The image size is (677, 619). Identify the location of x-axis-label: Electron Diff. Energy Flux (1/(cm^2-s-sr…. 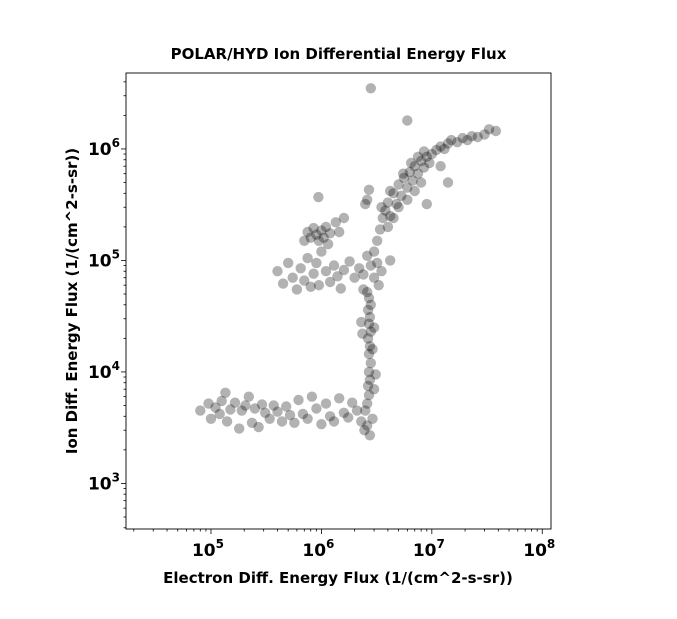
(338, 578).